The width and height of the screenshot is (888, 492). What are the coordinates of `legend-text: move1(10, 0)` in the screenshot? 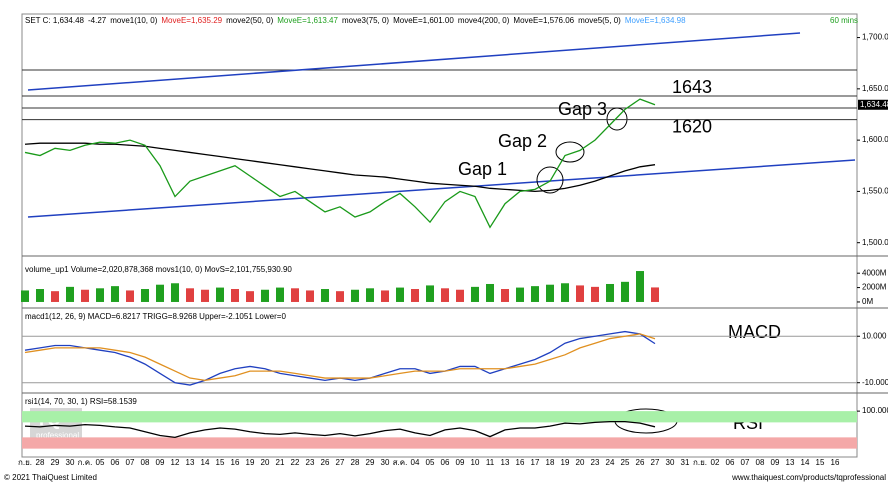 It's located at (133, 20).